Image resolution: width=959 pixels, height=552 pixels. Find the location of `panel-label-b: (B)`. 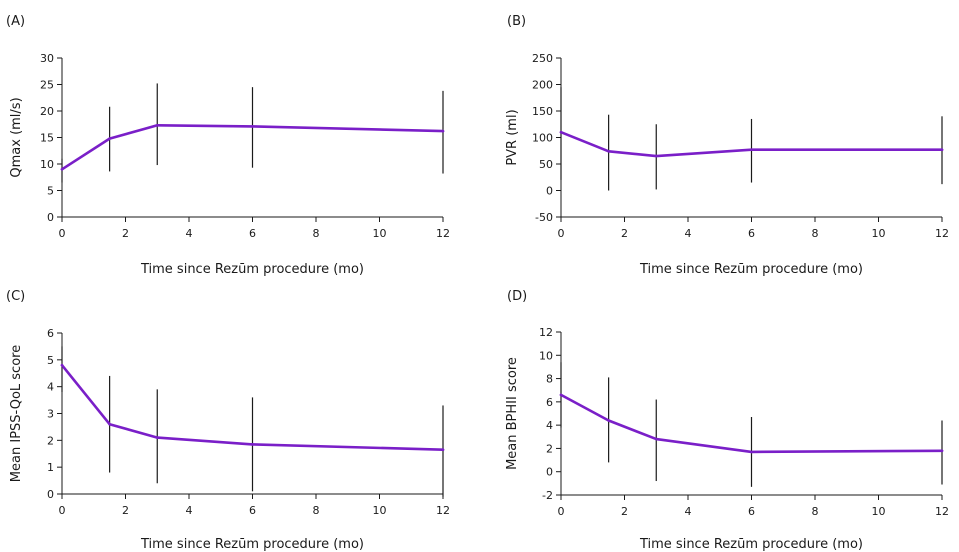

panel-label-b: (B) is located at coordinates (517, 21).